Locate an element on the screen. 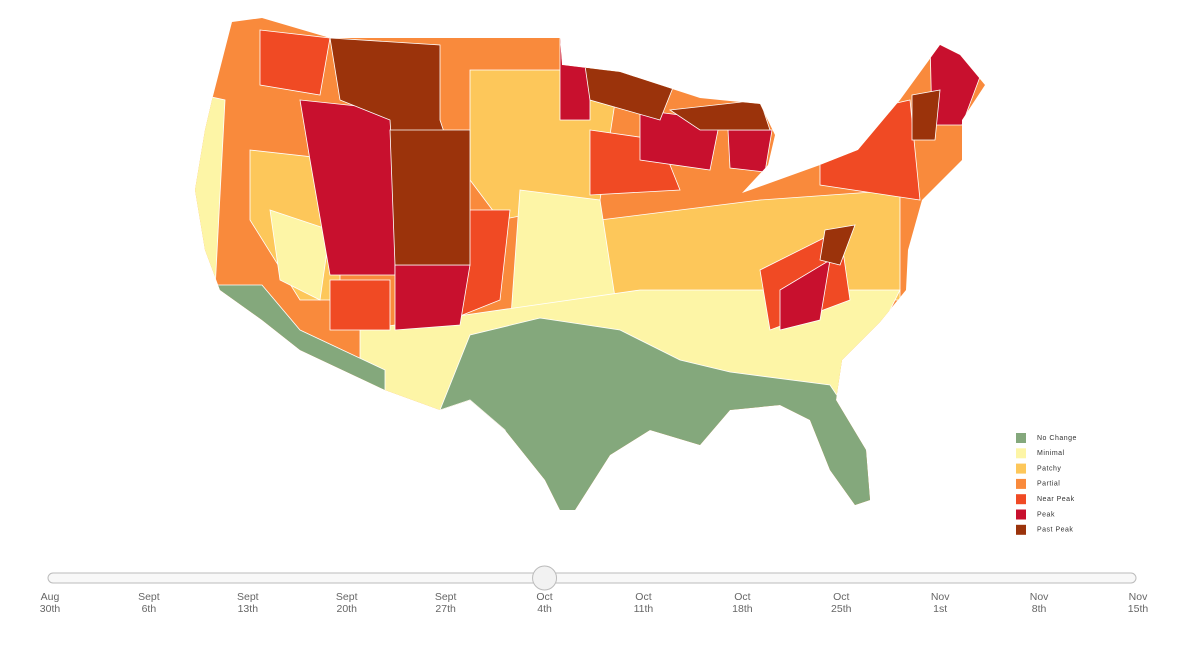 The height and width of the screenshot is (649, 1200). slider-day: 6th is located at coordinates (149, 609).